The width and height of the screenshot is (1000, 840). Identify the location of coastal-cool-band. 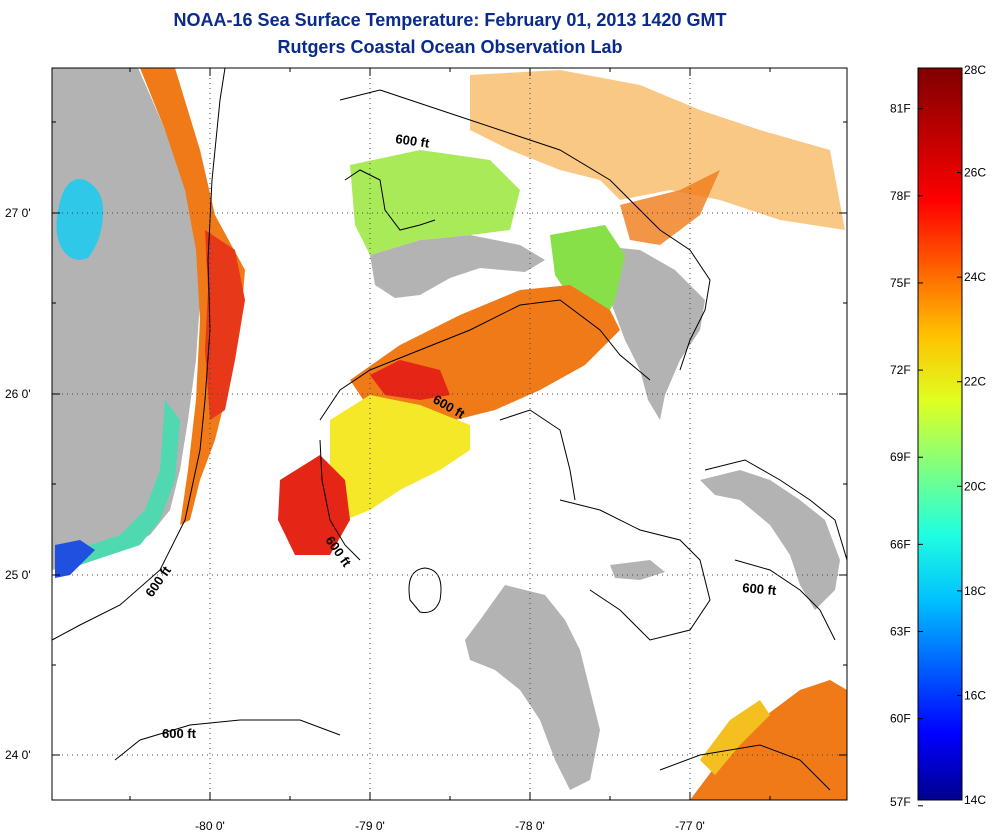
(117, 487).